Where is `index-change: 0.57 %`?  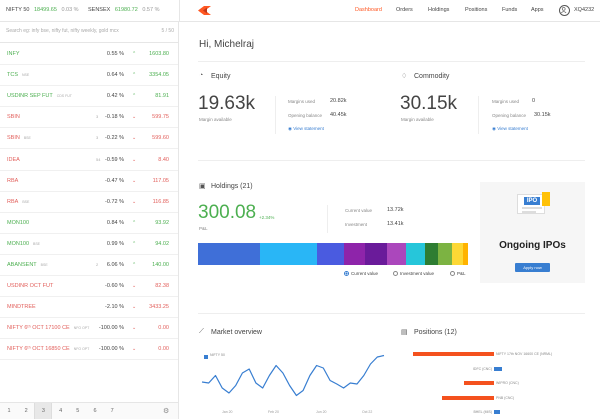
index-change: 0.57 % is located at coordinates (151, 10).